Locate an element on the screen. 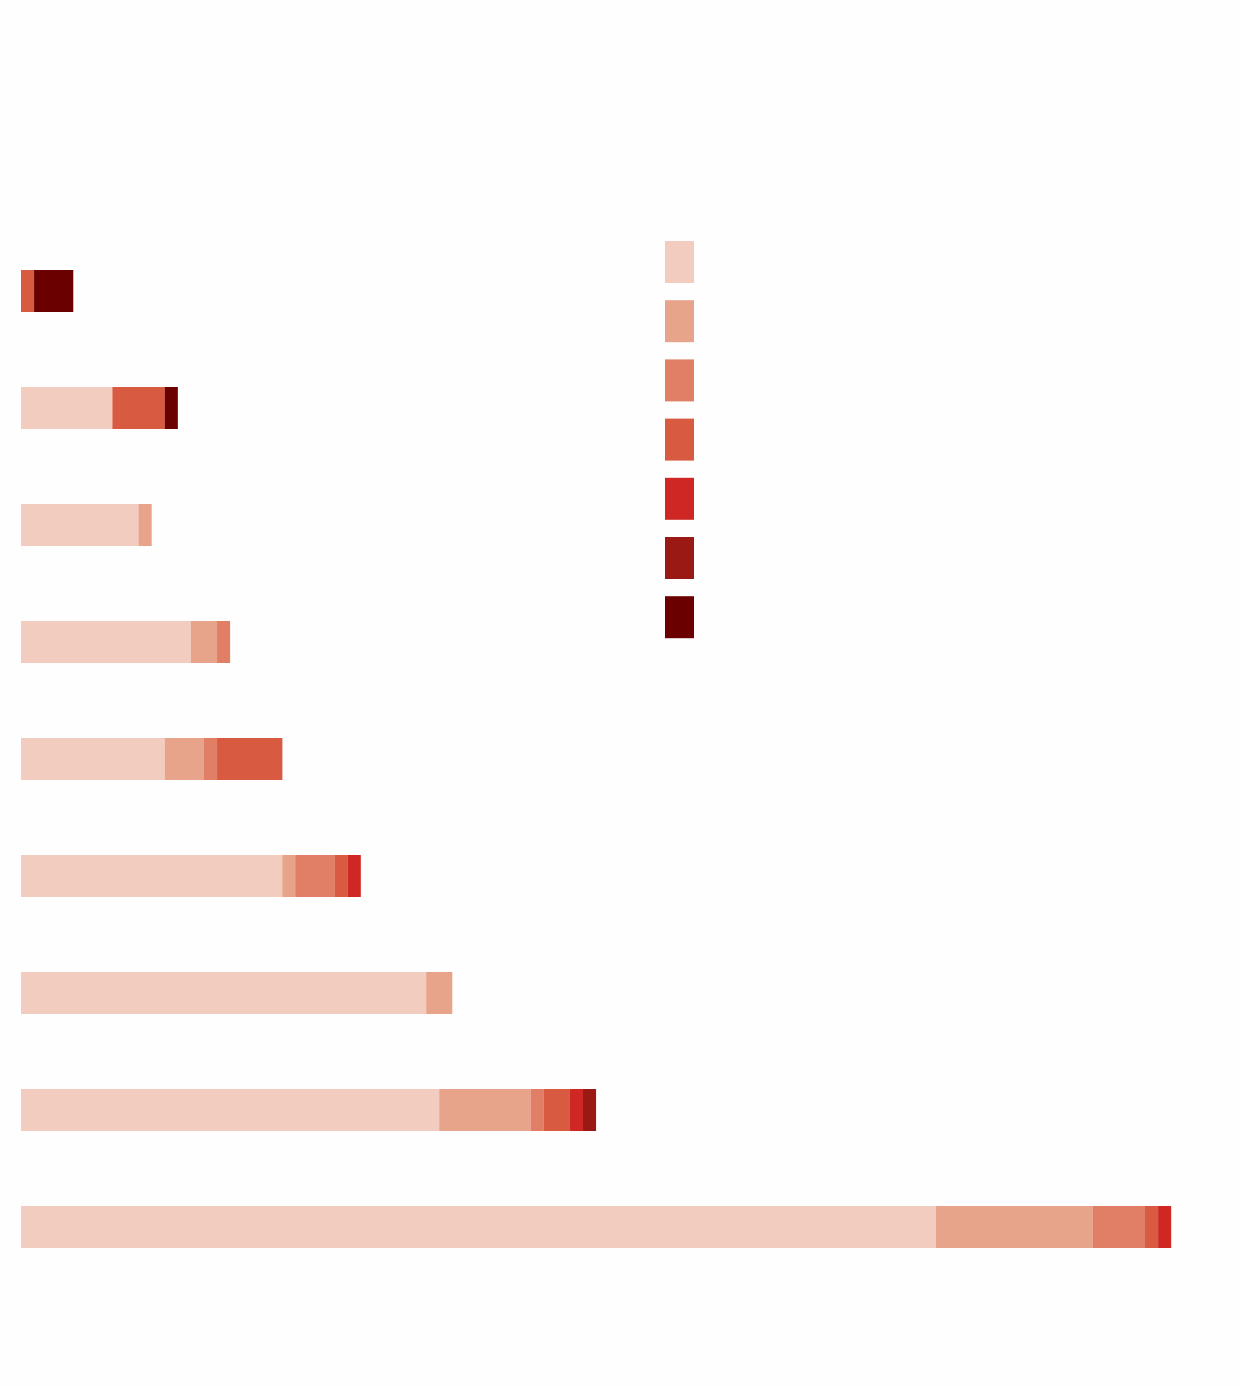 The image size is (1240, 1386). bar-segment-row3-series1 is located at coordinates (80, 525).